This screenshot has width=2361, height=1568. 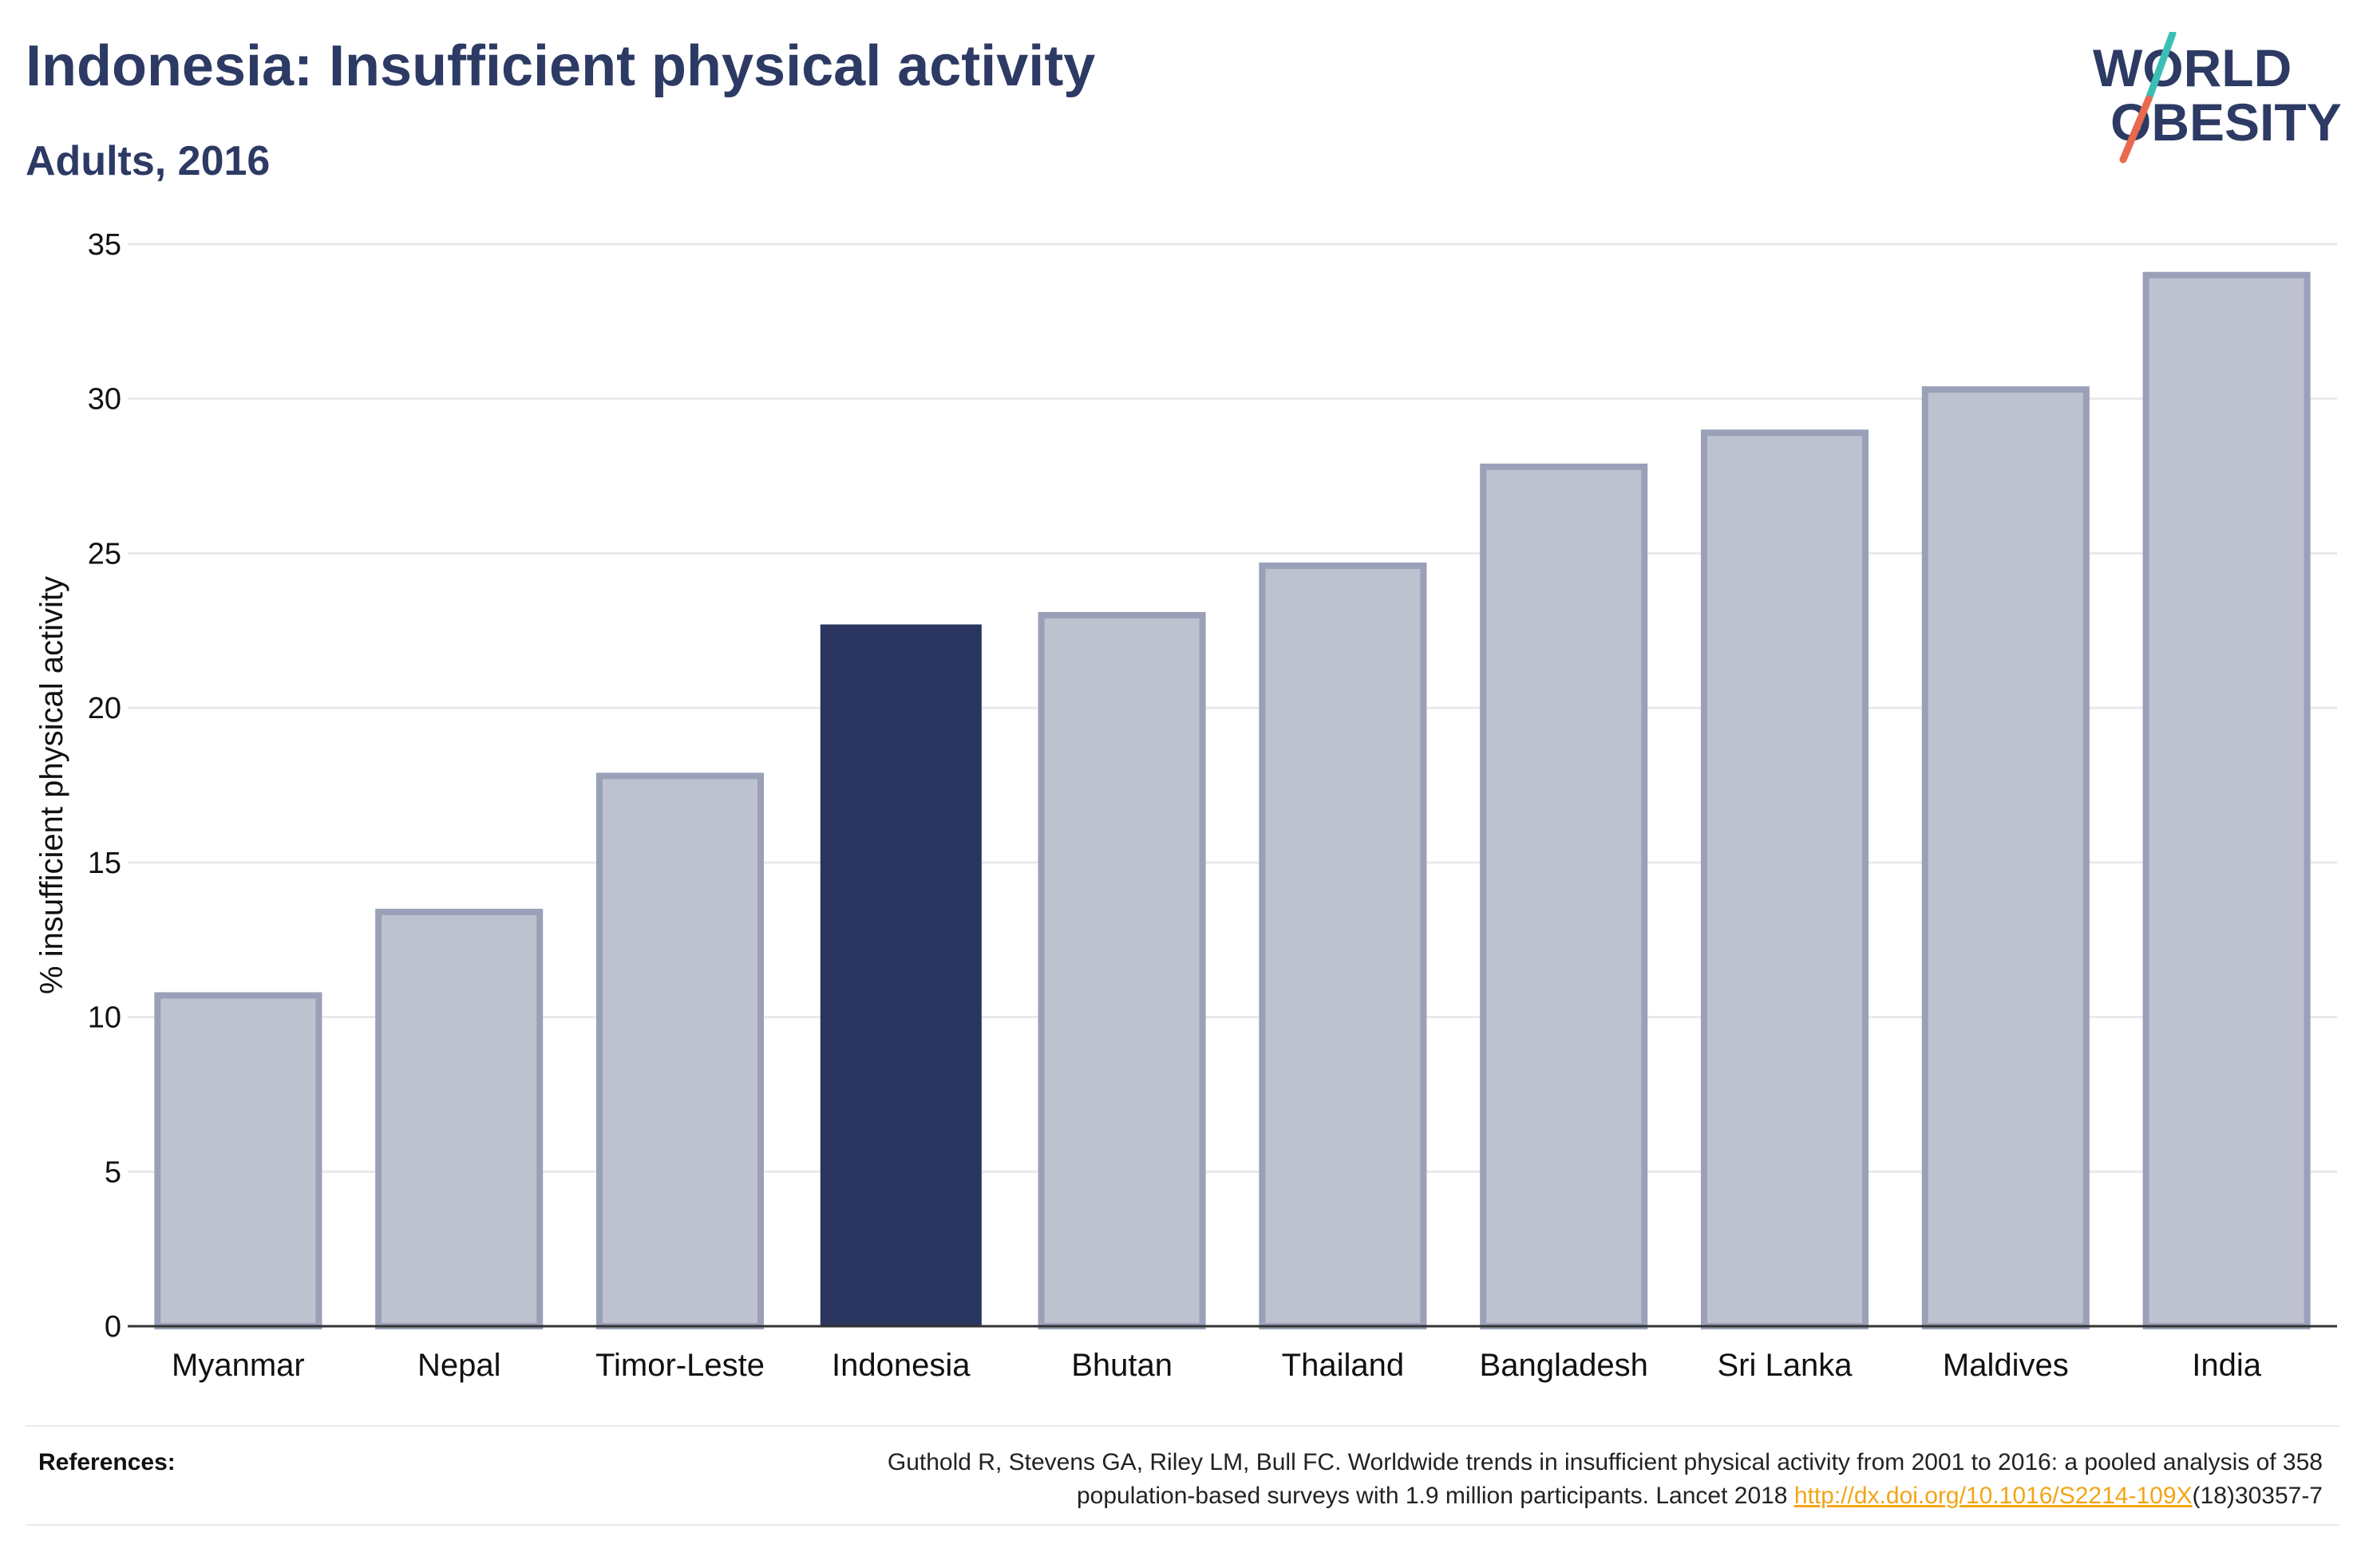 What do you see at coordinates (1343, 945) in the screenshot?
I see `bar-thailand` at bounding box center [1343, 945].